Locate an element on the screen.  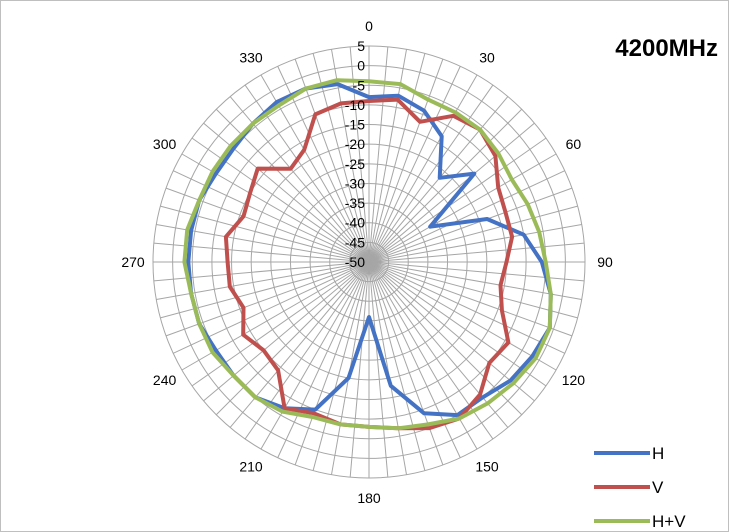
radial-tick-label: -15 is located at coordinates (355, 125).